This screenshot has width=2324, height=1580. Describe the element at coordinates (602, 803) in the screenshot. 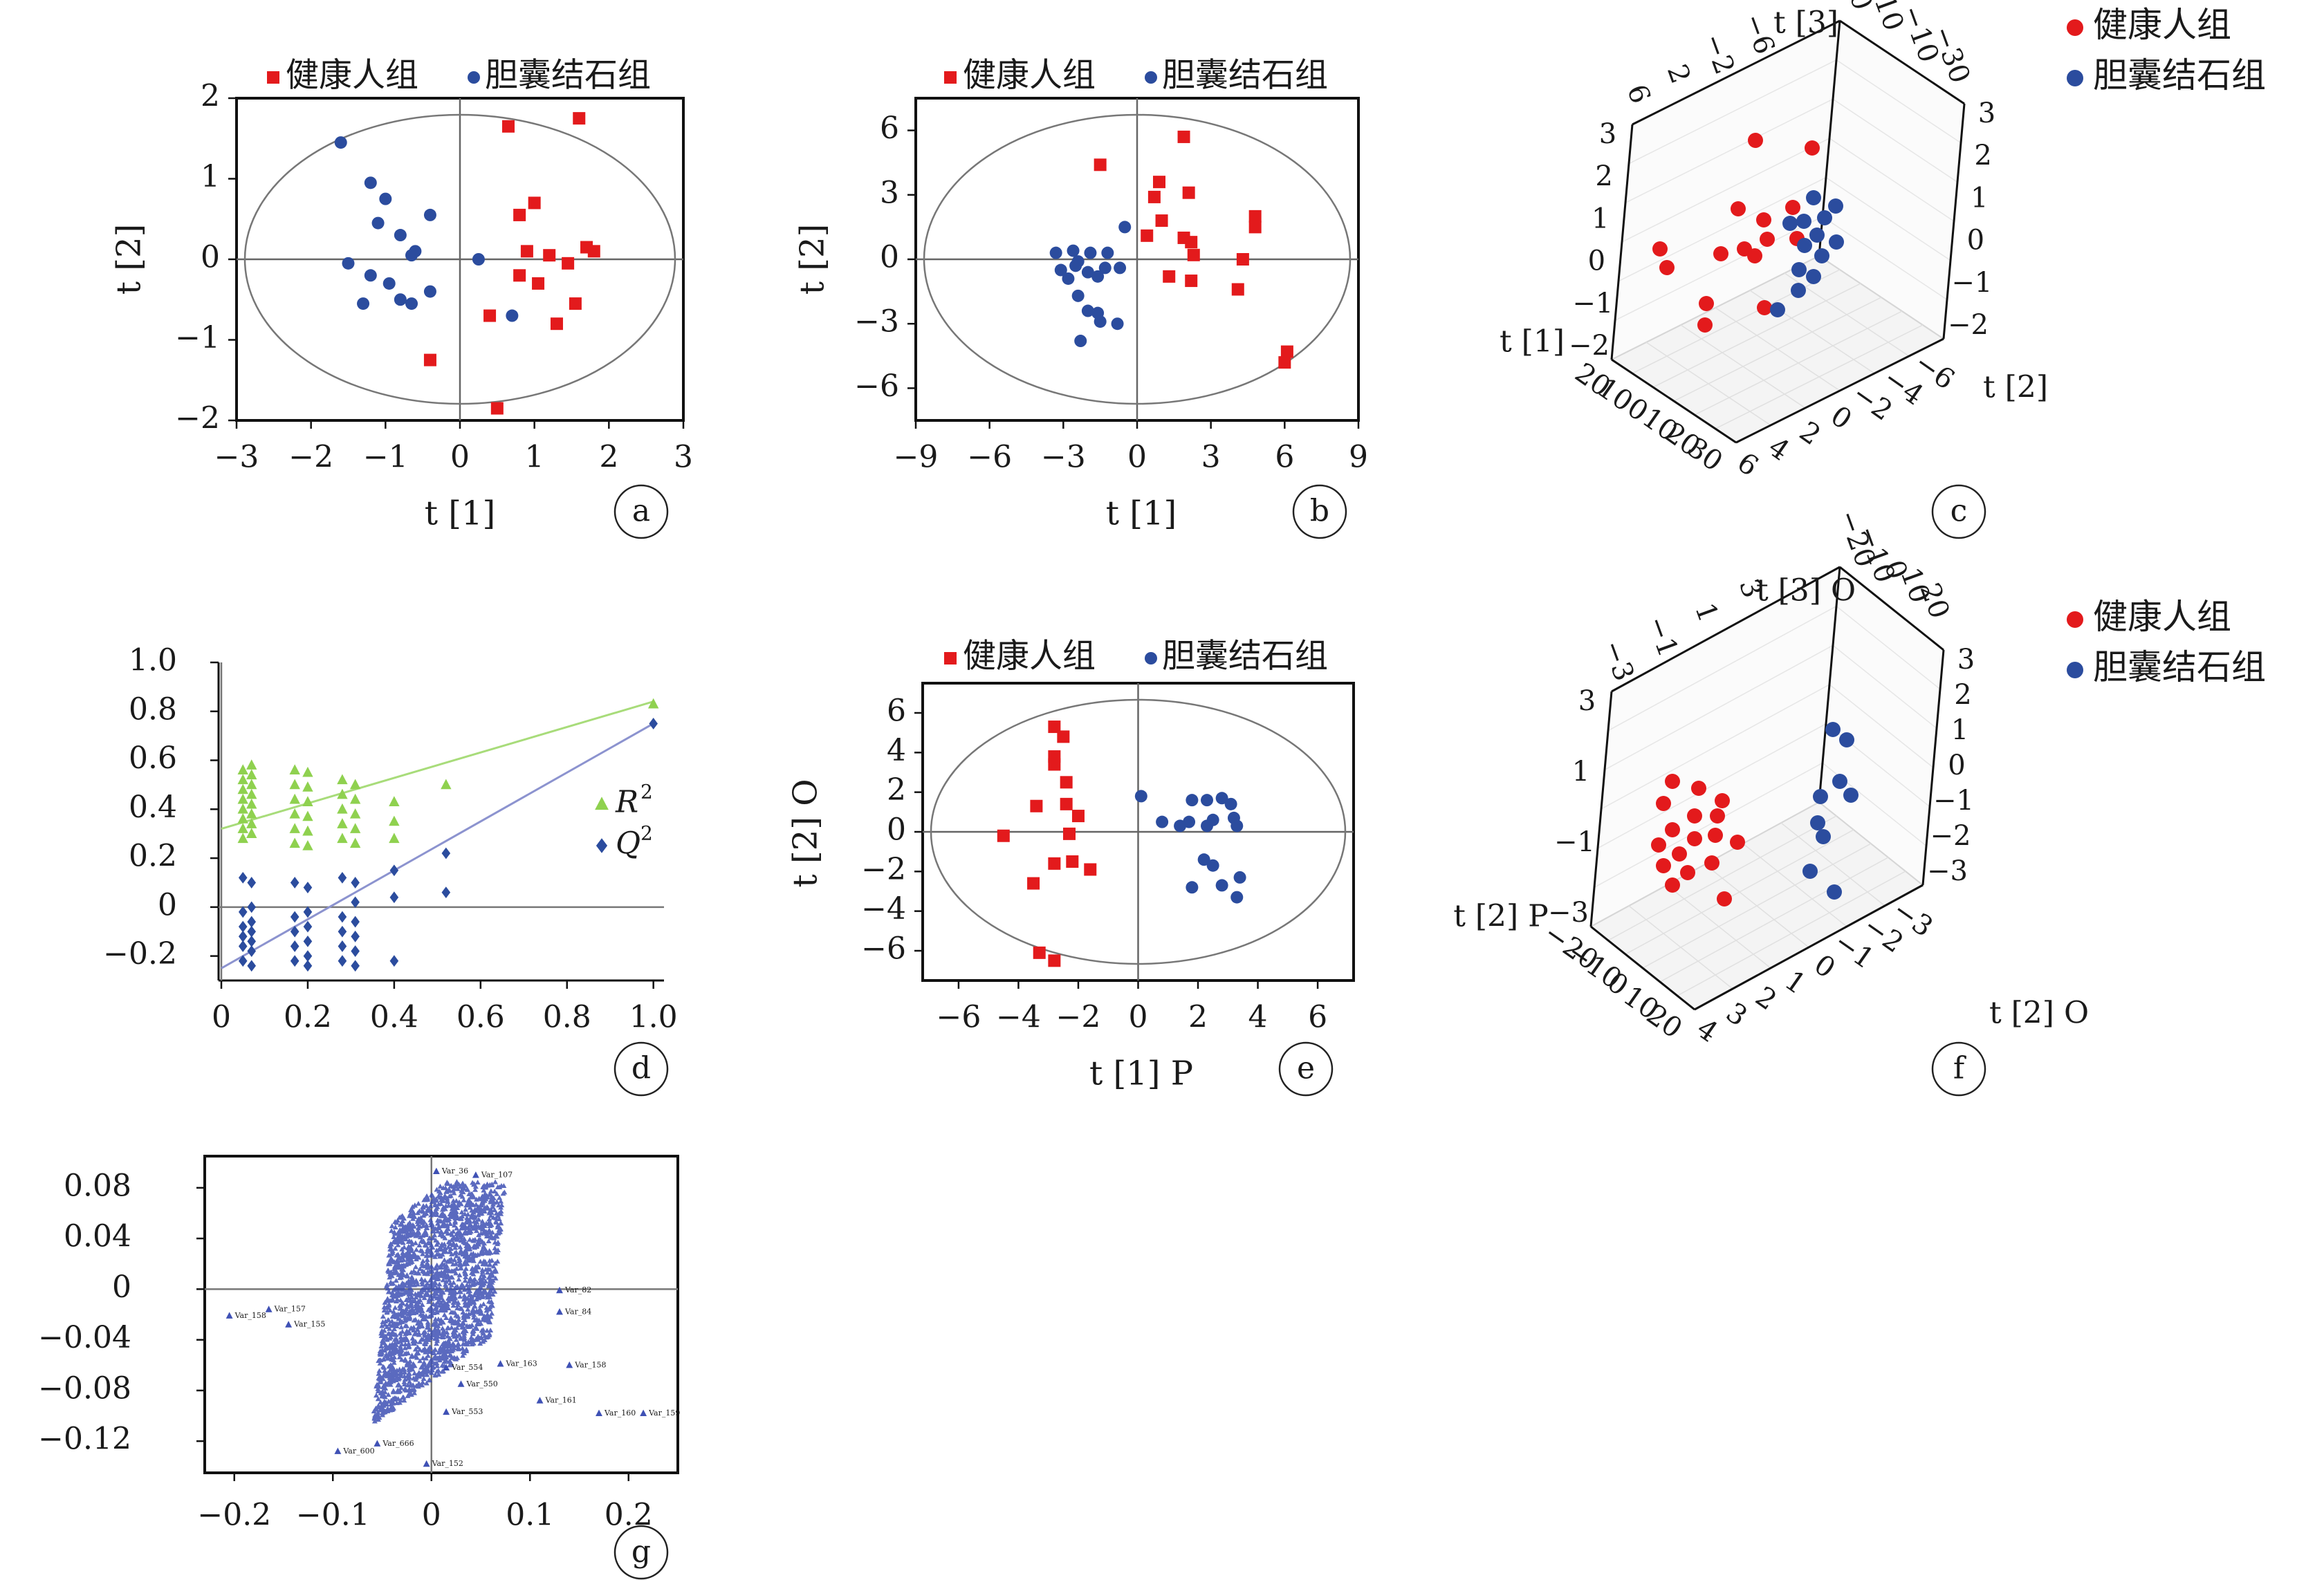

I see `legend-marker-r2` at that location.